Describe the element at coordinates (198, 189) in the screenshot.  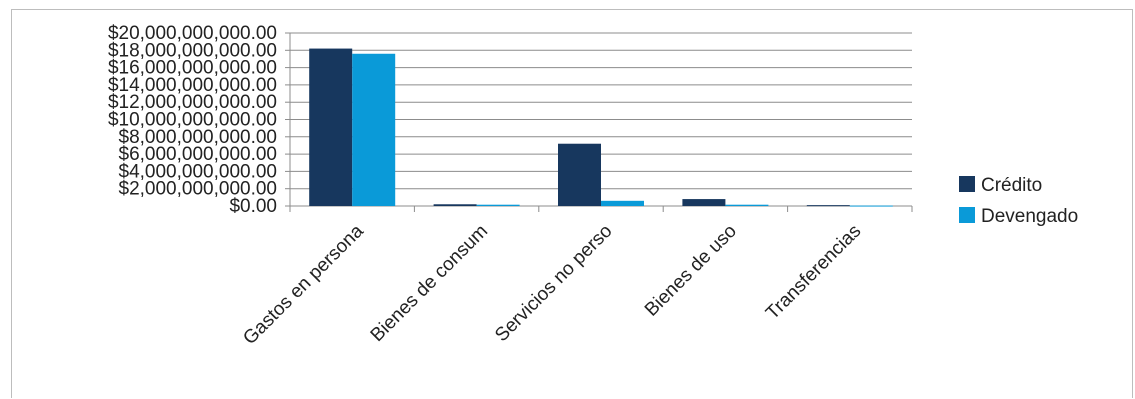
I see `y-tick-label: $2,000,000,000.00` at that location.